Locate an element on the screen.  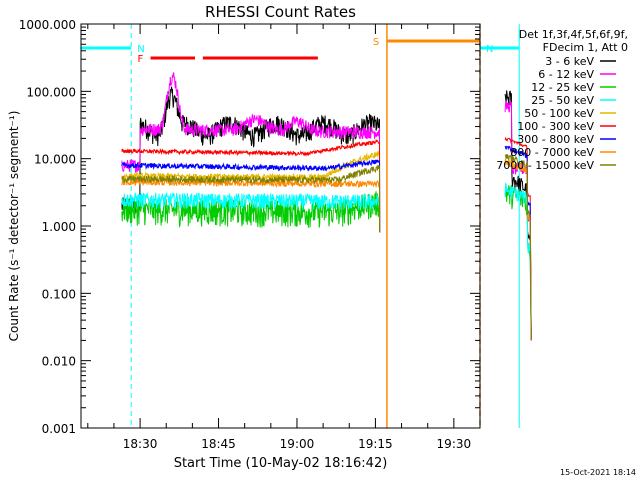
y-tick-label-3: 1.000 is located at coordinates (59, 227).